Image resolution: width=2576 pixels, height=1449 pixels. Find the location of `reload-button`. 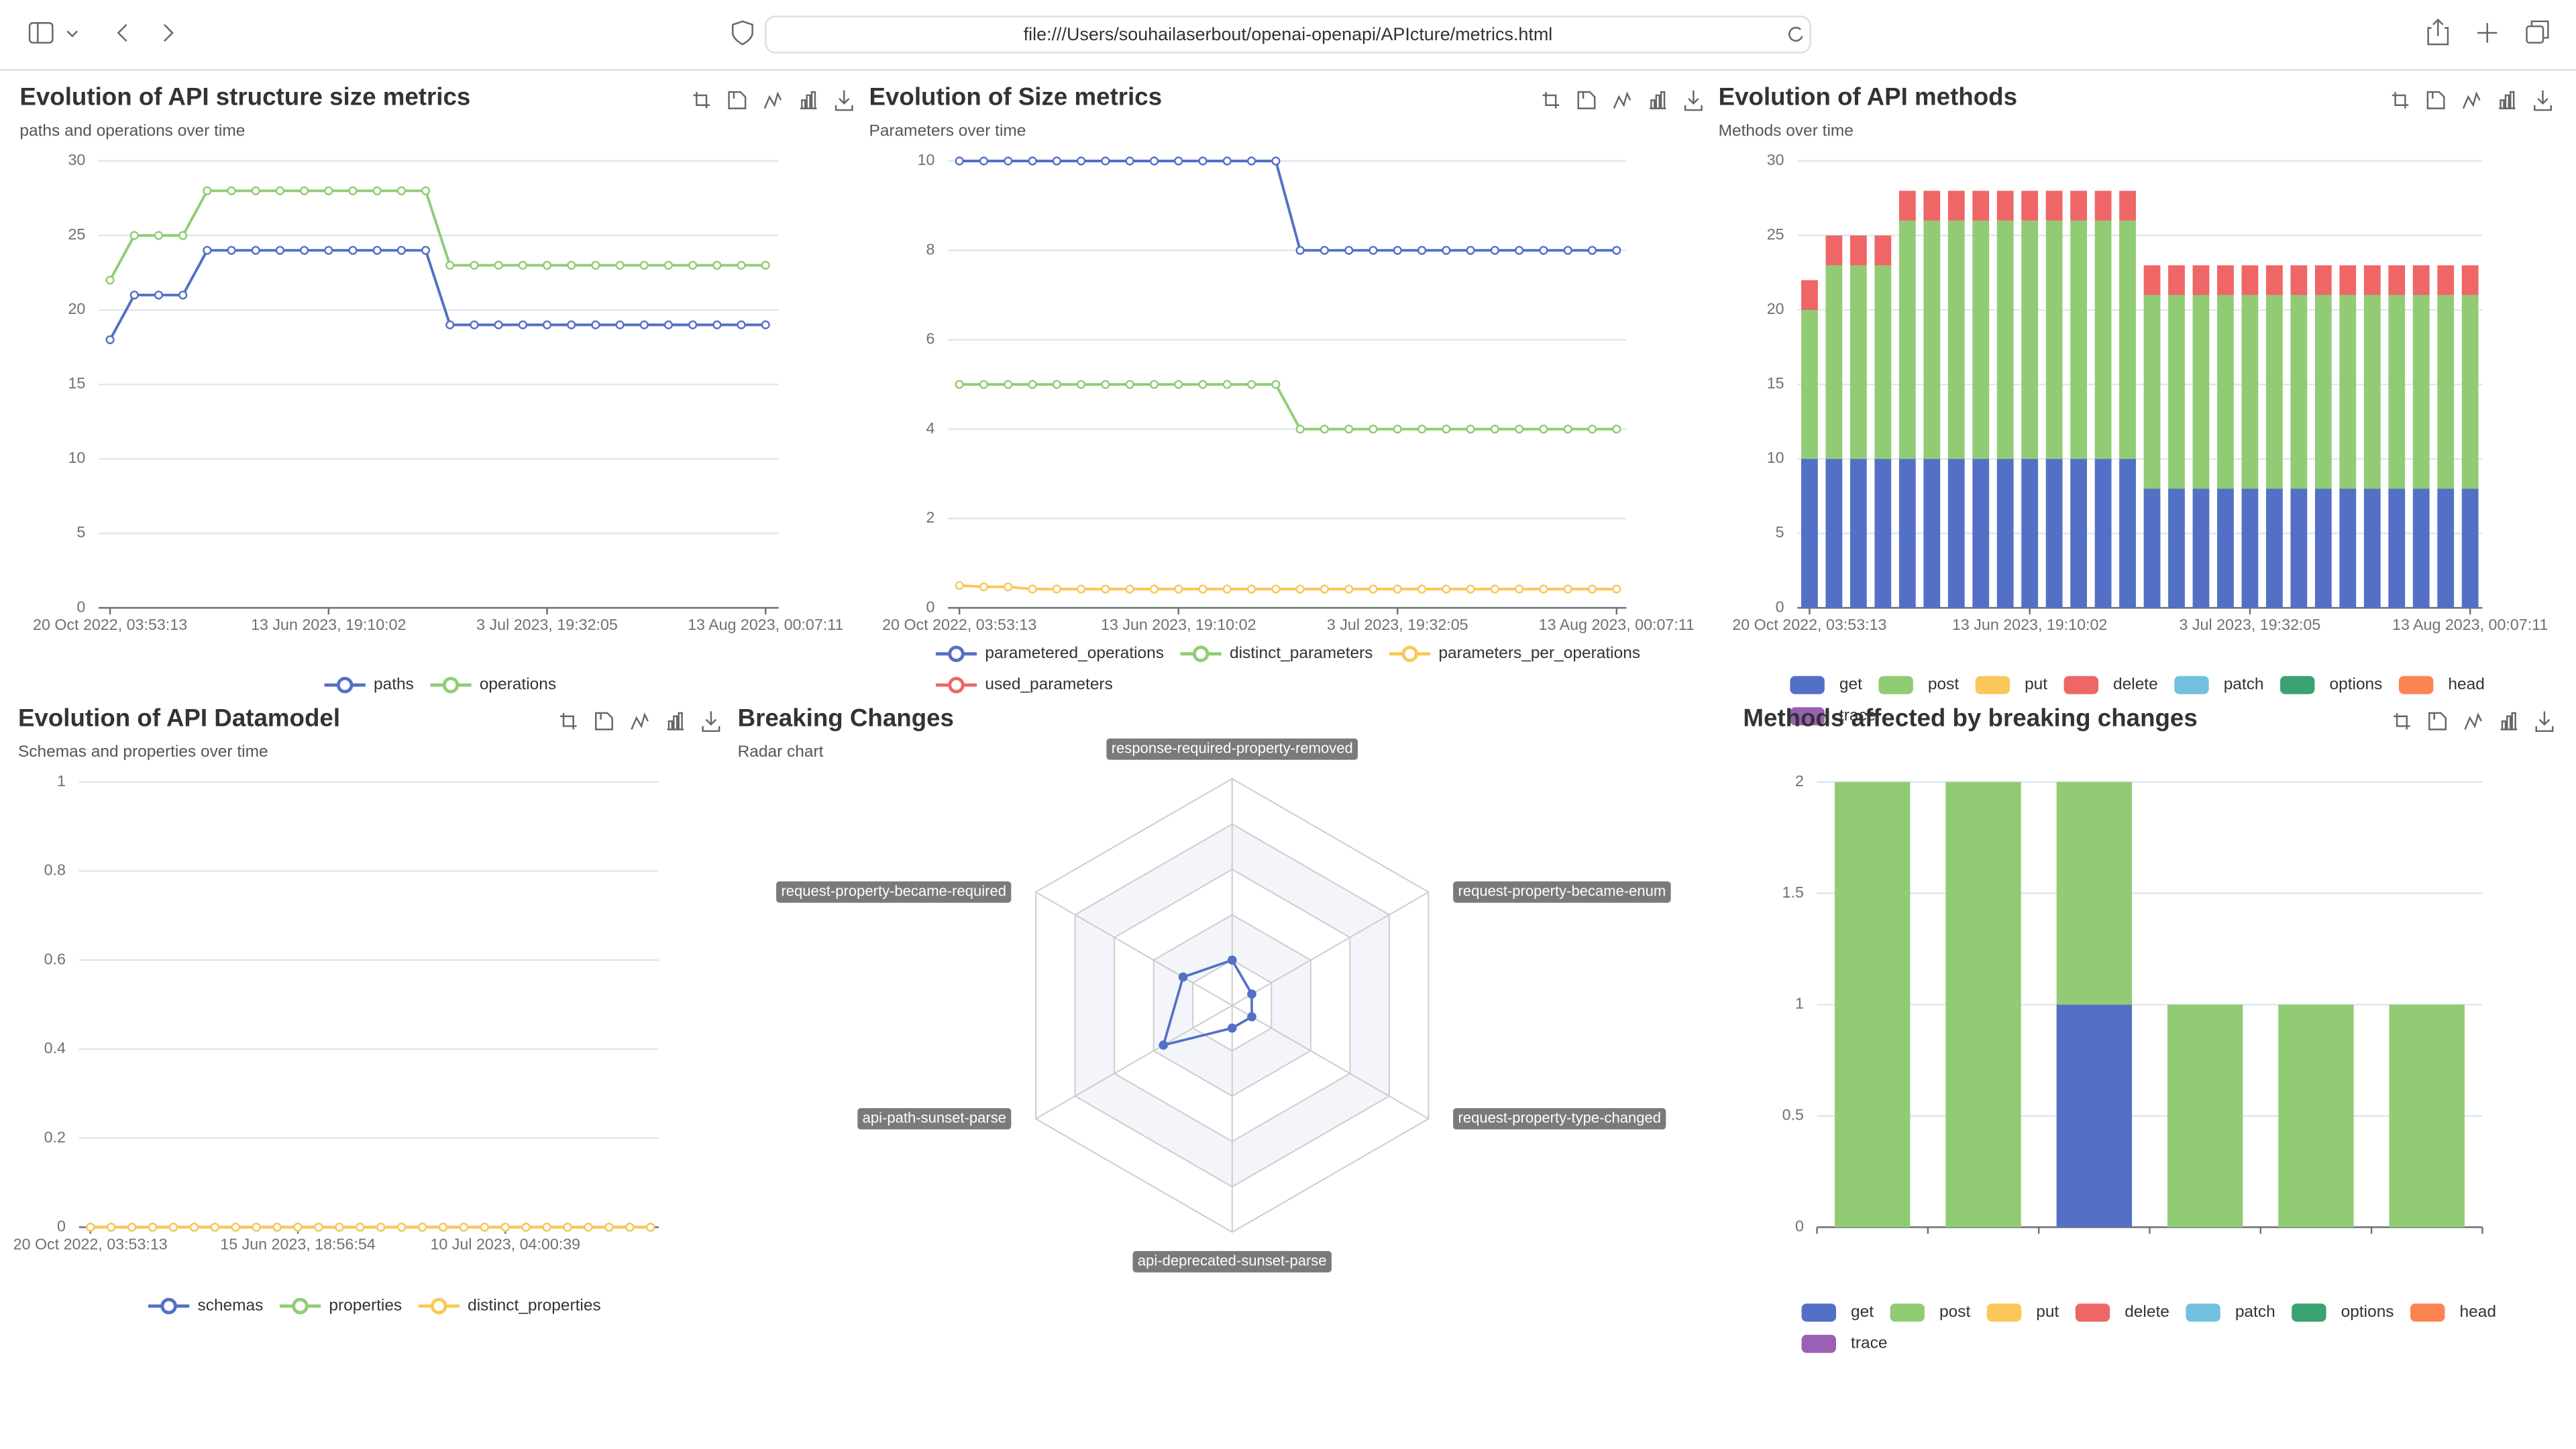

reload-button is located at coordinates (1795, 34).